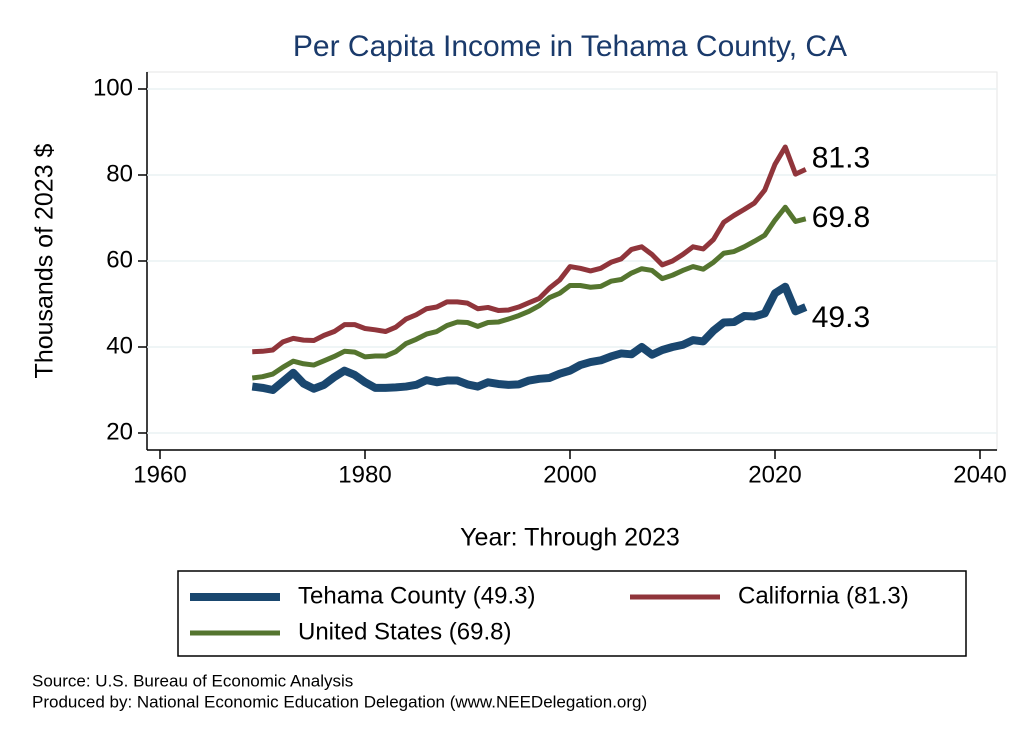 This screenshot has width=1024, height=745. I want to click on end-value-label: 81.3, so click(841, 157).